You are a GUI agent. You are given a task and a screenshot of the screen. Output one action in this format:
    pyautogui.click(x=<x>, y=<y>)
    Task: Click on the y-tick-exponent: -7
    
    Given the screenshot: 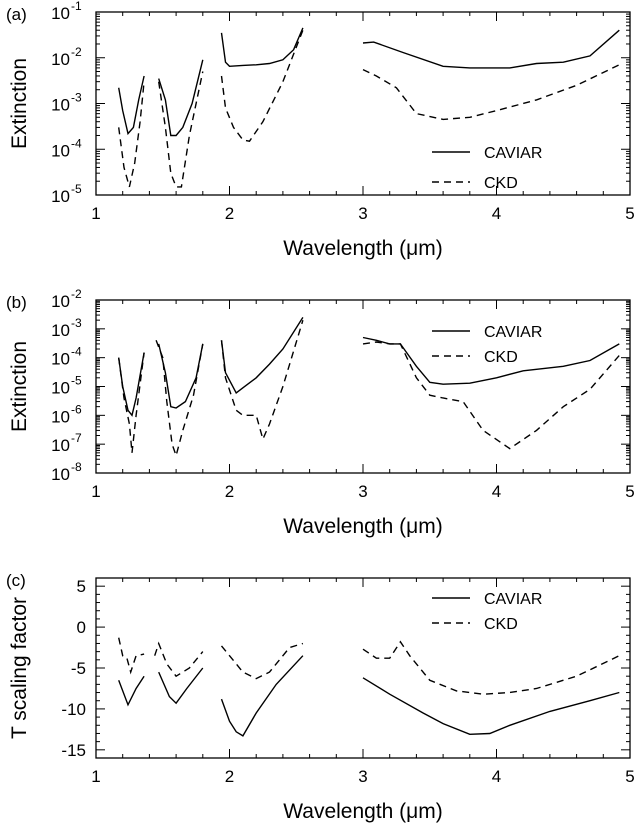 What is the action you would take?
    pyautogui.click(x=76, y=438)
    